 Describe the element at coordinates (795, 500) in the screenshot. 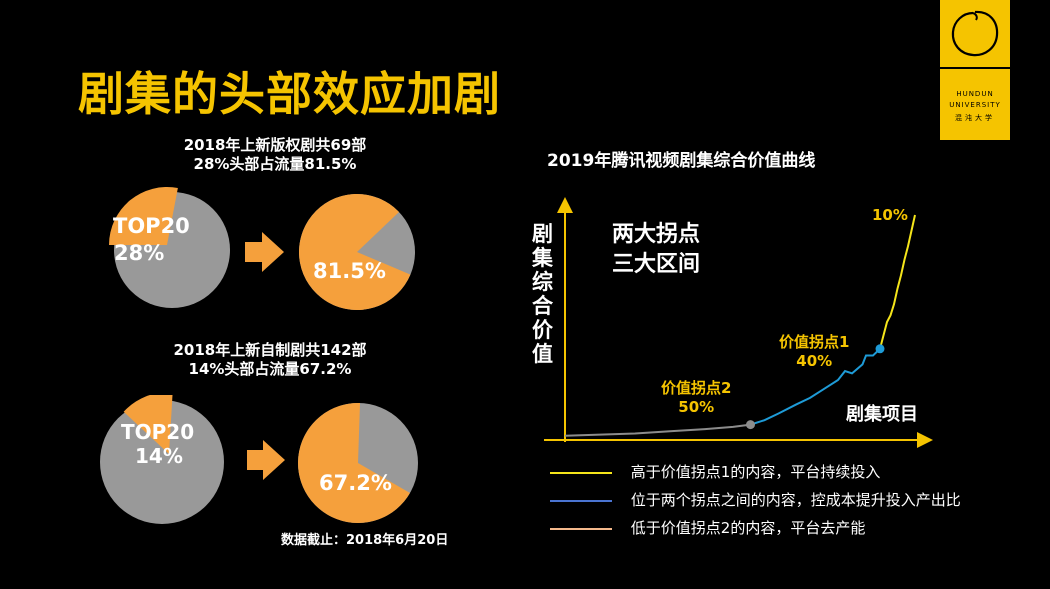

I see `legend-text: 位于两个拐点之间的内容，控成本提升投入产出比` at that location.